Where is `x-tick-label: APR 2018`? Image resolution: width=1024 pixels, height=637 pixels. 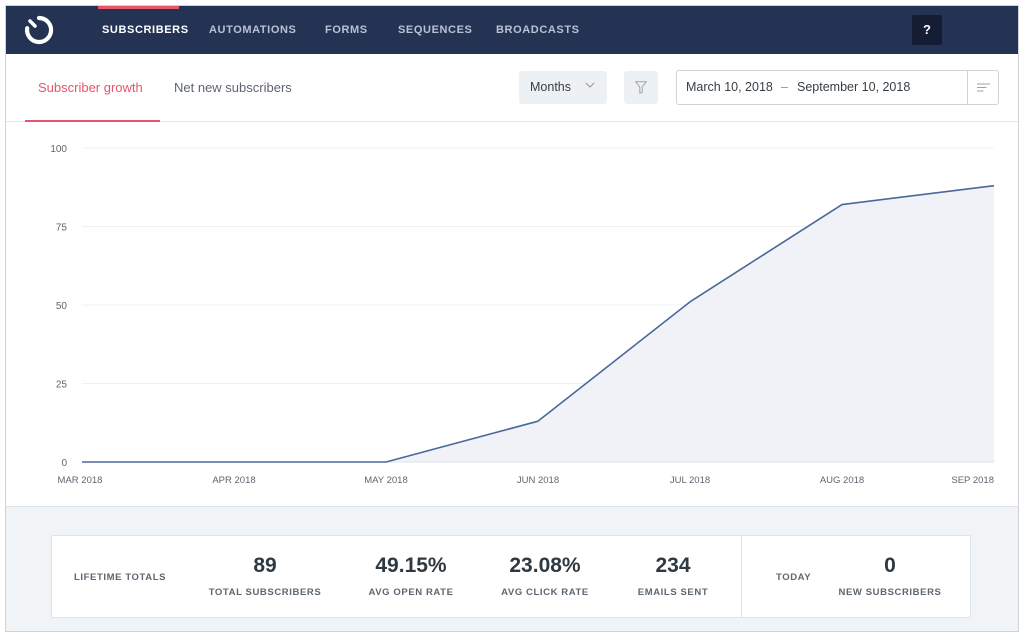
x-tick-label: APR 2018 is located at coordinates (233, 480).